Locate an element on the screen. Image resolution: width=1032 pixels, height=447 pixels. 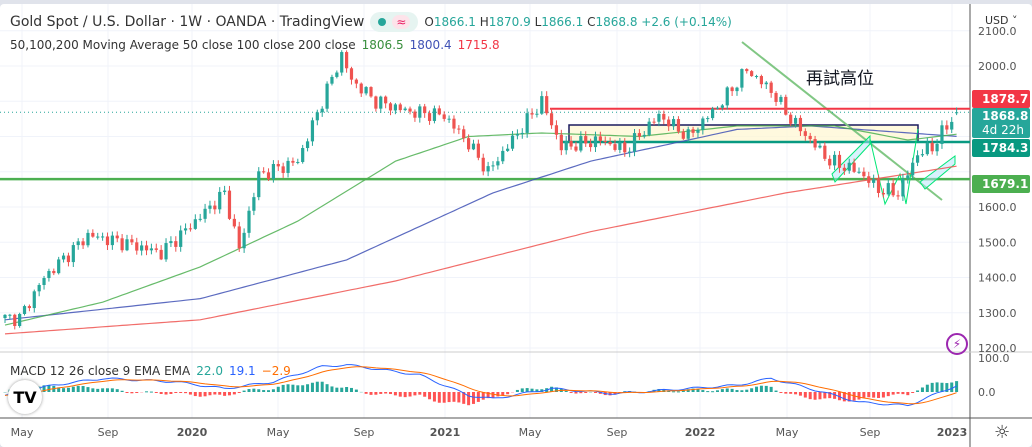
currency-selector: USD ˅ is located at coordinates (1001, 20).